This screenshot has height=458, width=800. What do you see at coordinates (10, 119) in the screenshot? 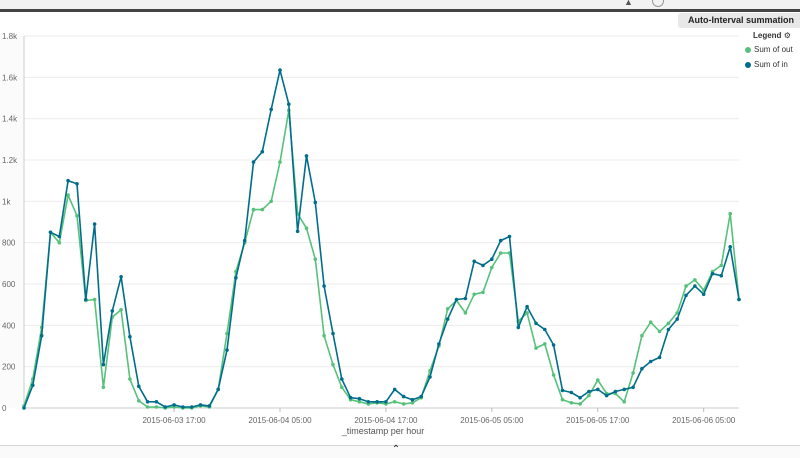
I see `y-tick-label: 1.4k` at bounding box center [10, 119].